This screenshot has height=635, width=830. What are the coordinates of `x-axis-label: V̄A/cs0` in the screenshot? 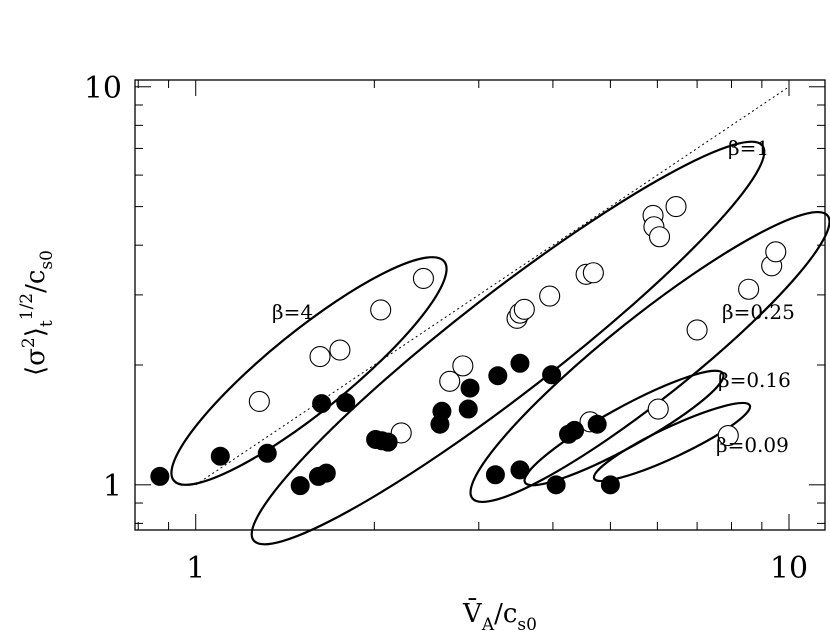 It's located at (499, 616).